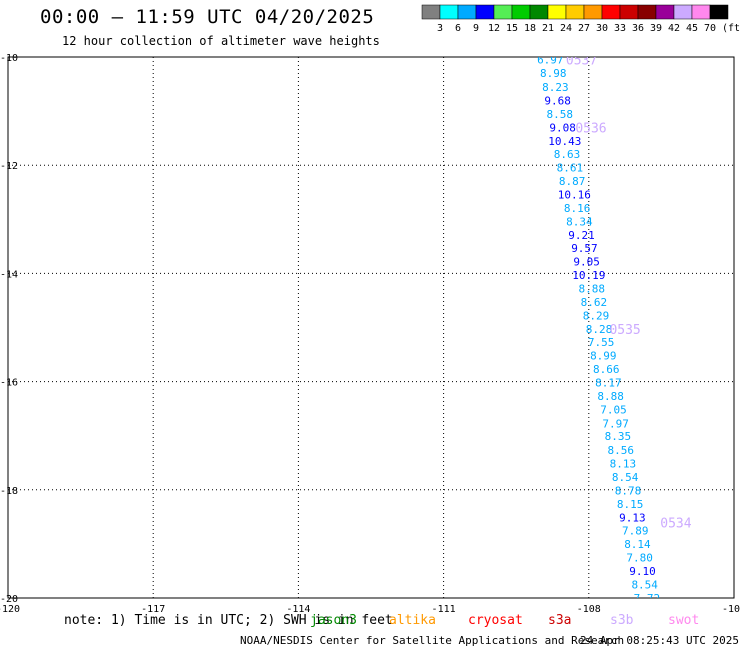 The image size is (740, 650). What do you see at coordinates (620, 450) in the screenshot?
I see `wave-height-point: 8.56` at bounding box center [620, 450].